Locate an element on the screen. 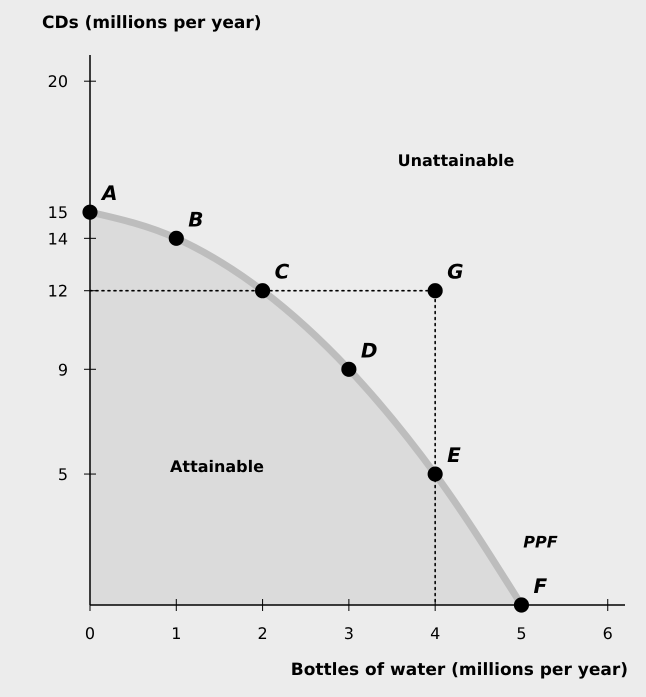 Image resolution: width=646 pixels, height=697 pixels. x-tick-label: 4 is located at coordinates (435, 633).